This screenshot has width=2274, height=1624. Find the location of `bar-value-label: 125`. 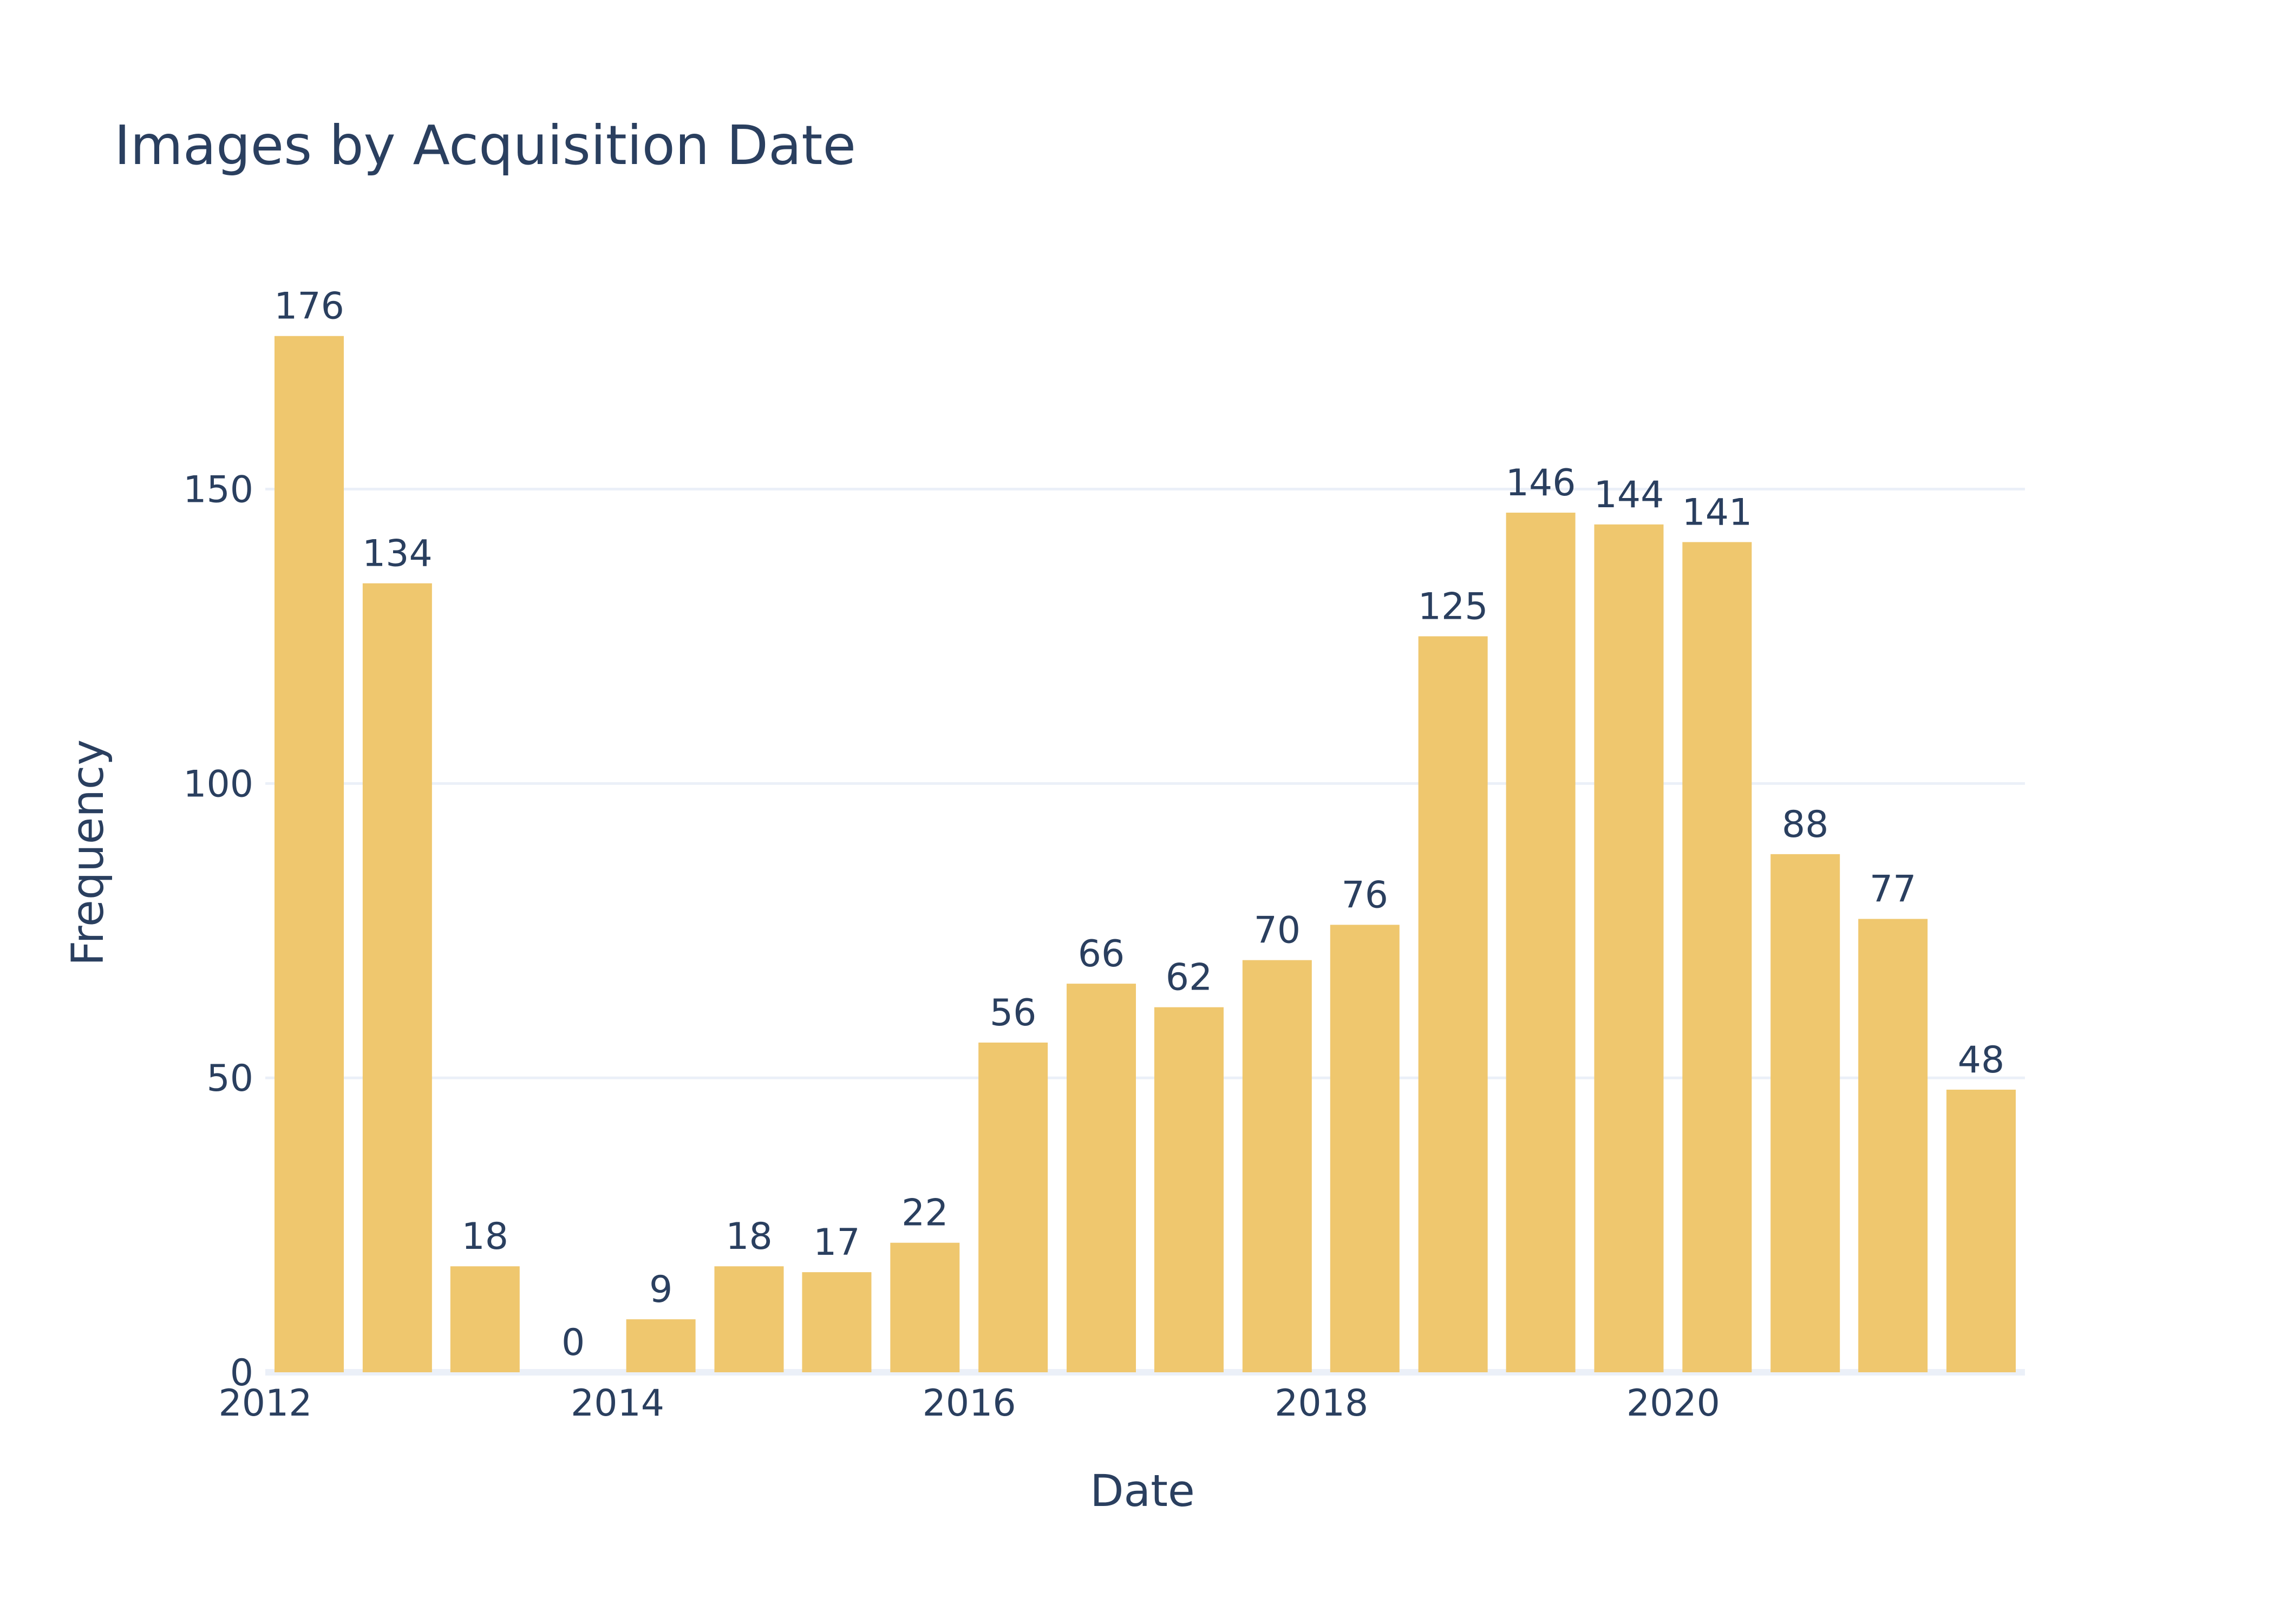

bar-value-label: 125 is located at coordinates (1453, 606).